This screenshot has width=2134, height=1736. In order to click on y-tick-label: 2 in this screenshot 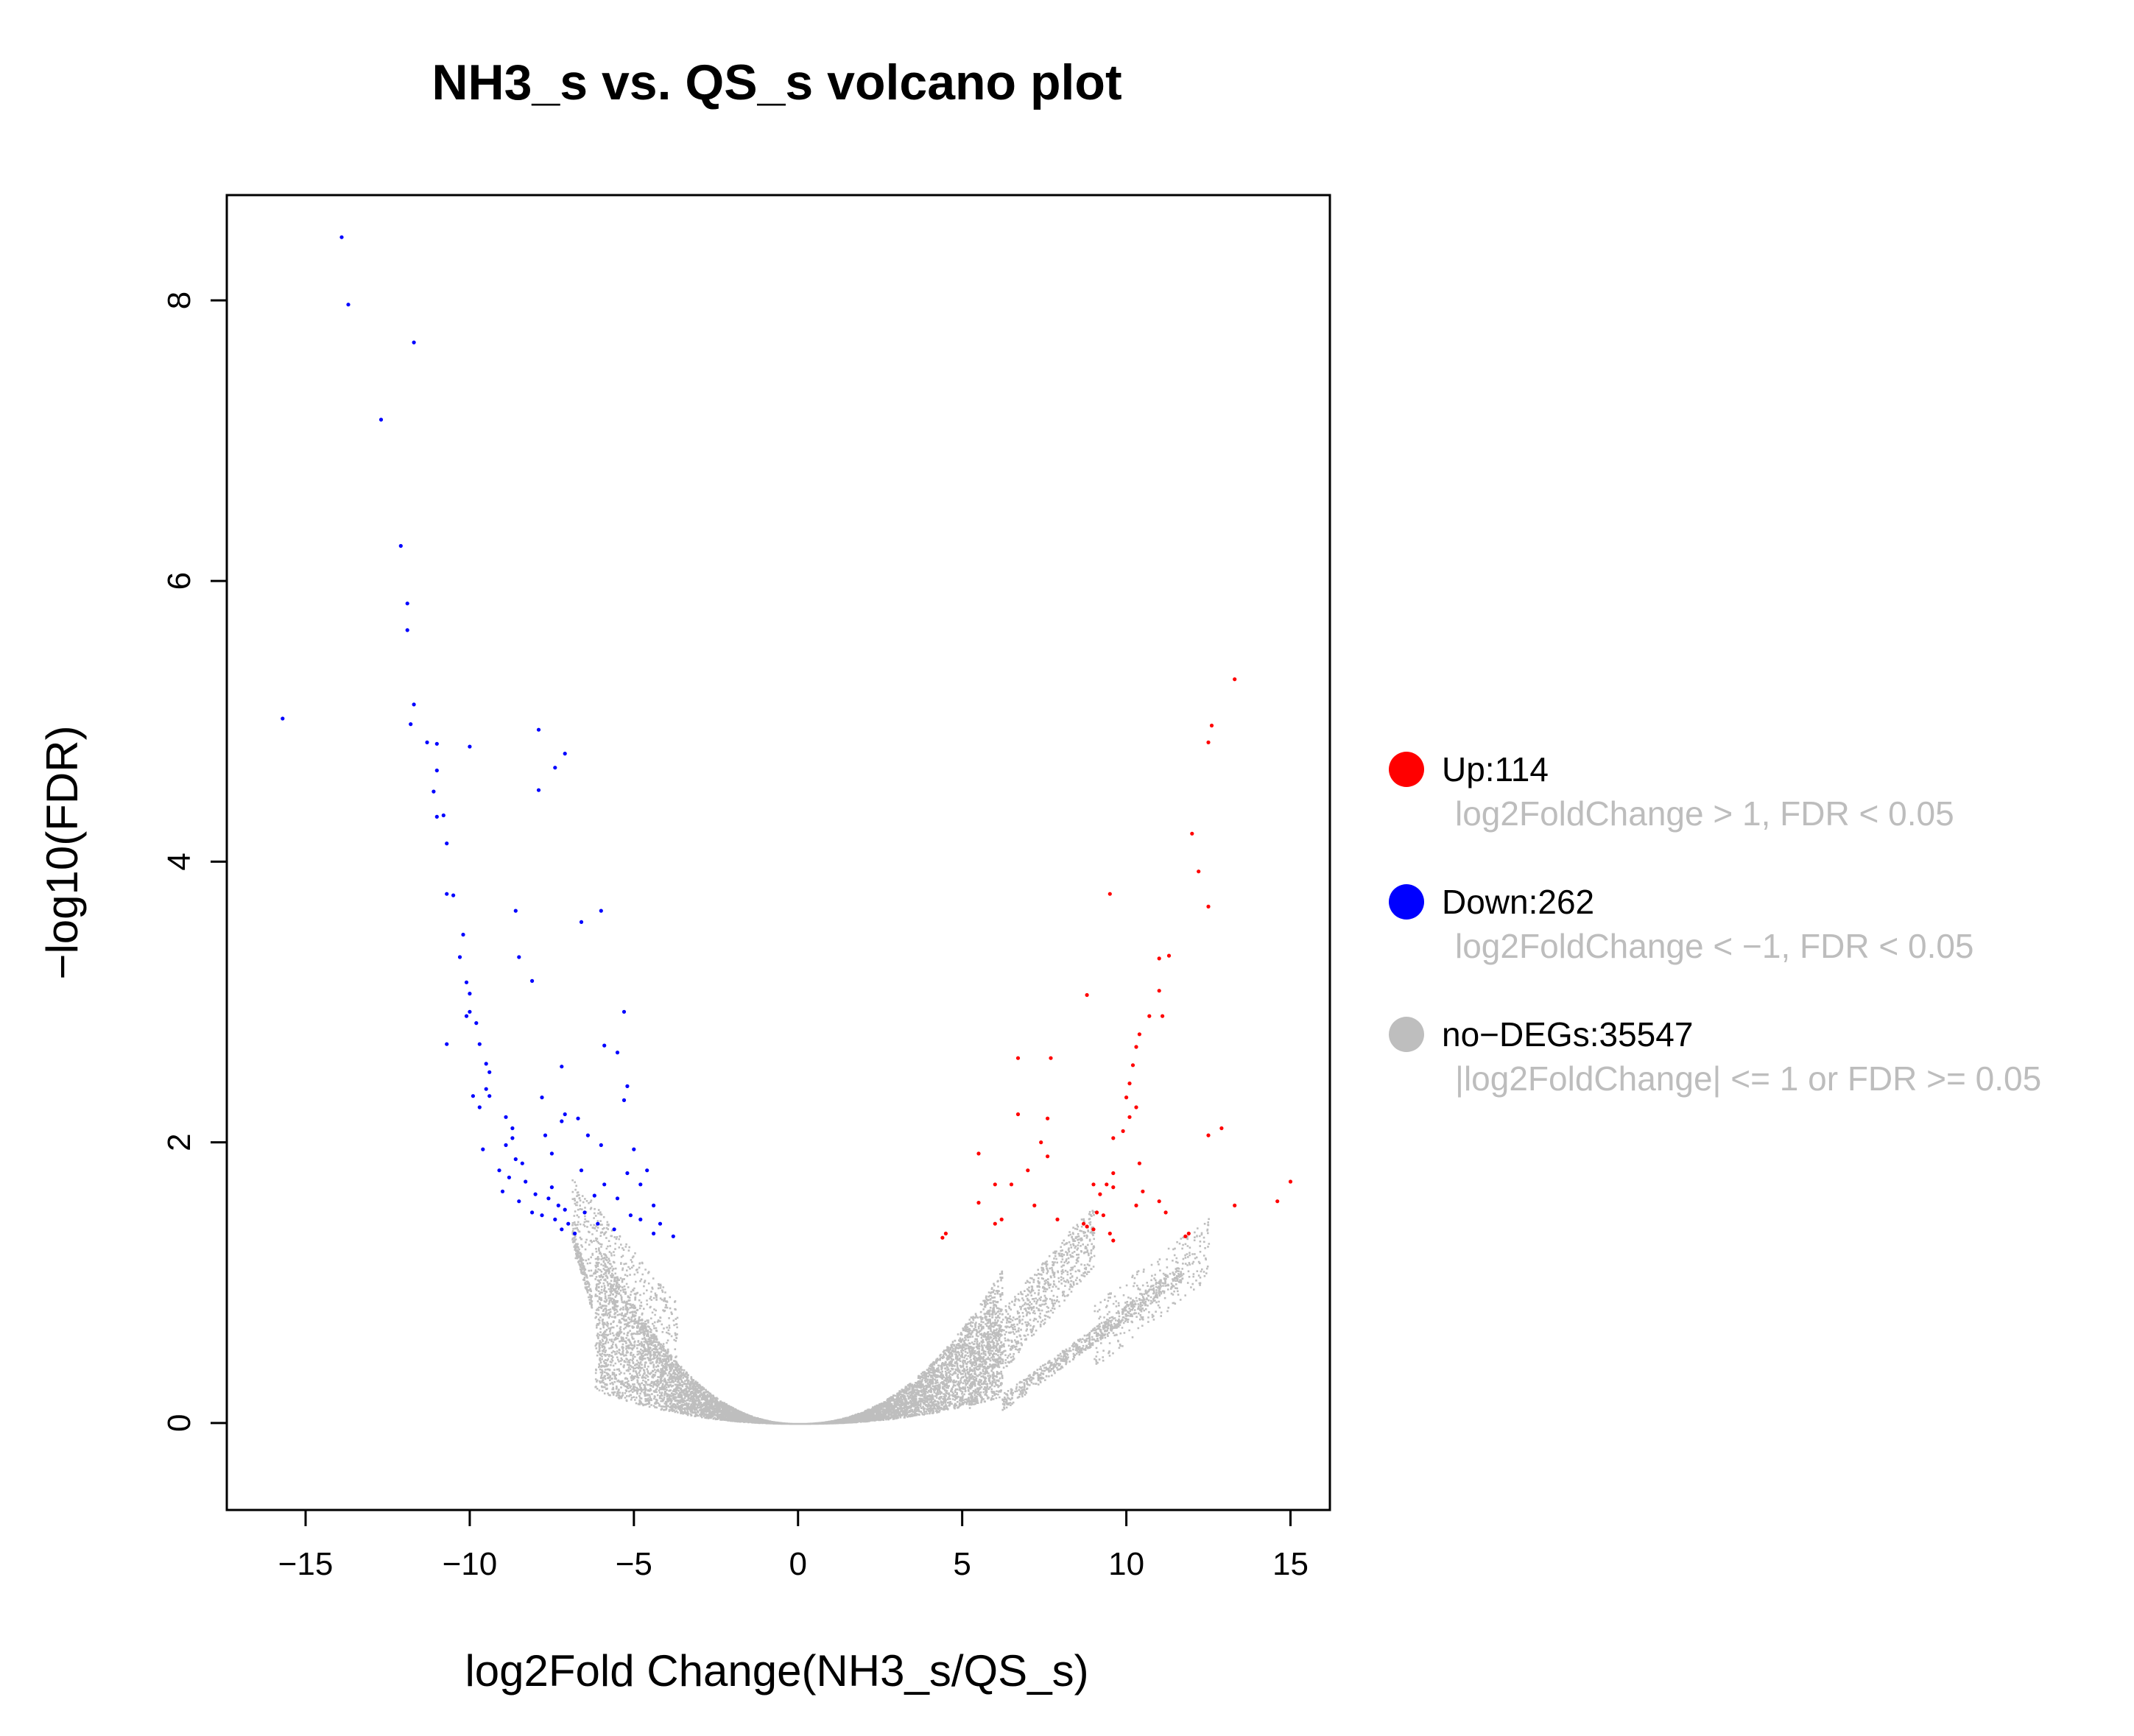, I will do `click(179, 1142)`.